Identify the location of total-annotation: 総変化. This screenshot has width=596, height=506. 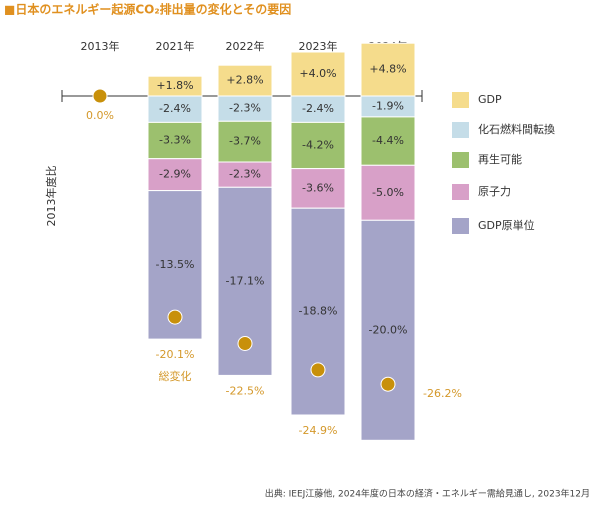
(175, 376).